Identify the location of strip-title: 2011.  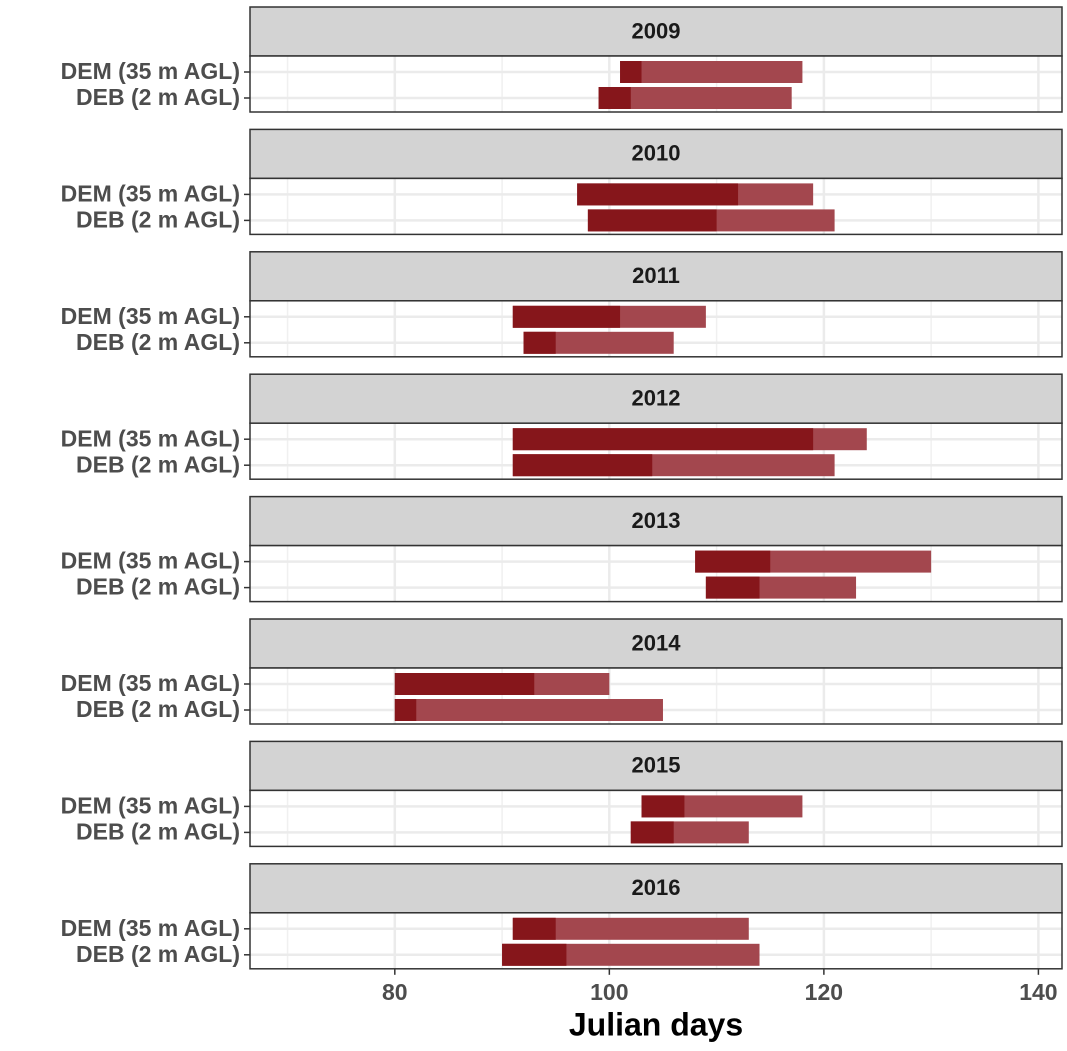
(656, 275).